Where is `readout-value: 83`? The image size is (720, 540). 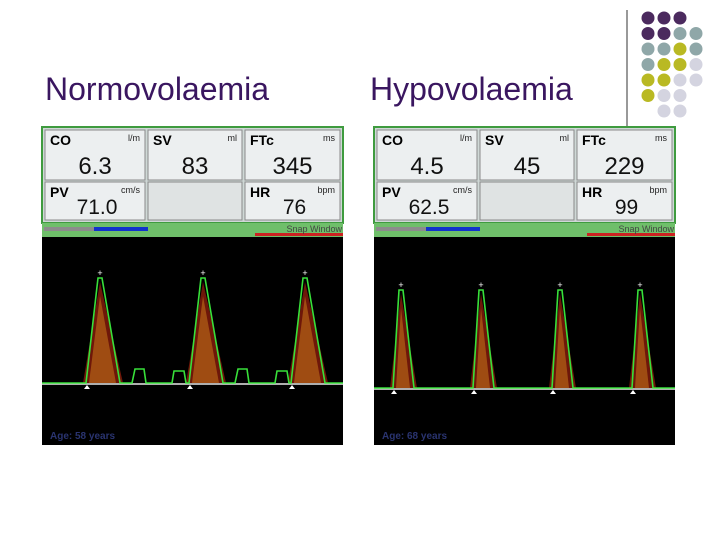 readout-value: 83 is located at coordinates (195, 166).